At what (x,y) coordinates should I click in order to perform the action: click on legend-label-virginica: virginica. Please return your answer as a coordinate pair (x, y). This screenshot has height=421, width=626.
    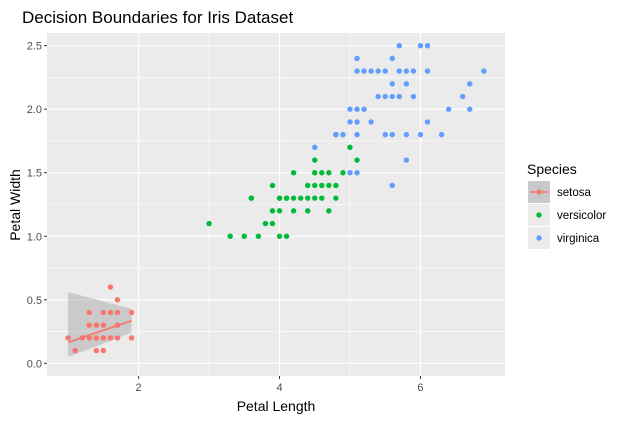
    Looking at the image, I should click on (578, 239).